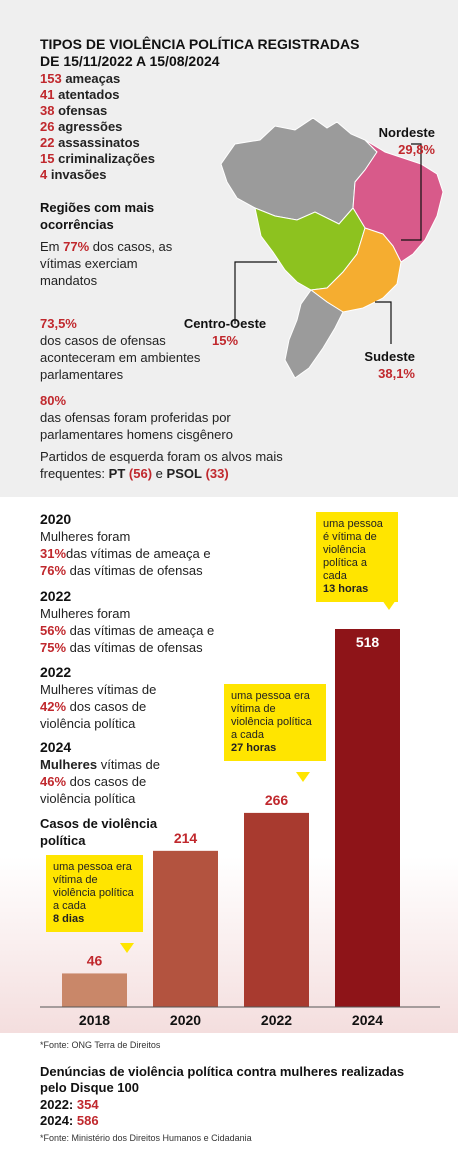  I want to click on disque-row-2024: 2024: 586, so click(69, 1120).